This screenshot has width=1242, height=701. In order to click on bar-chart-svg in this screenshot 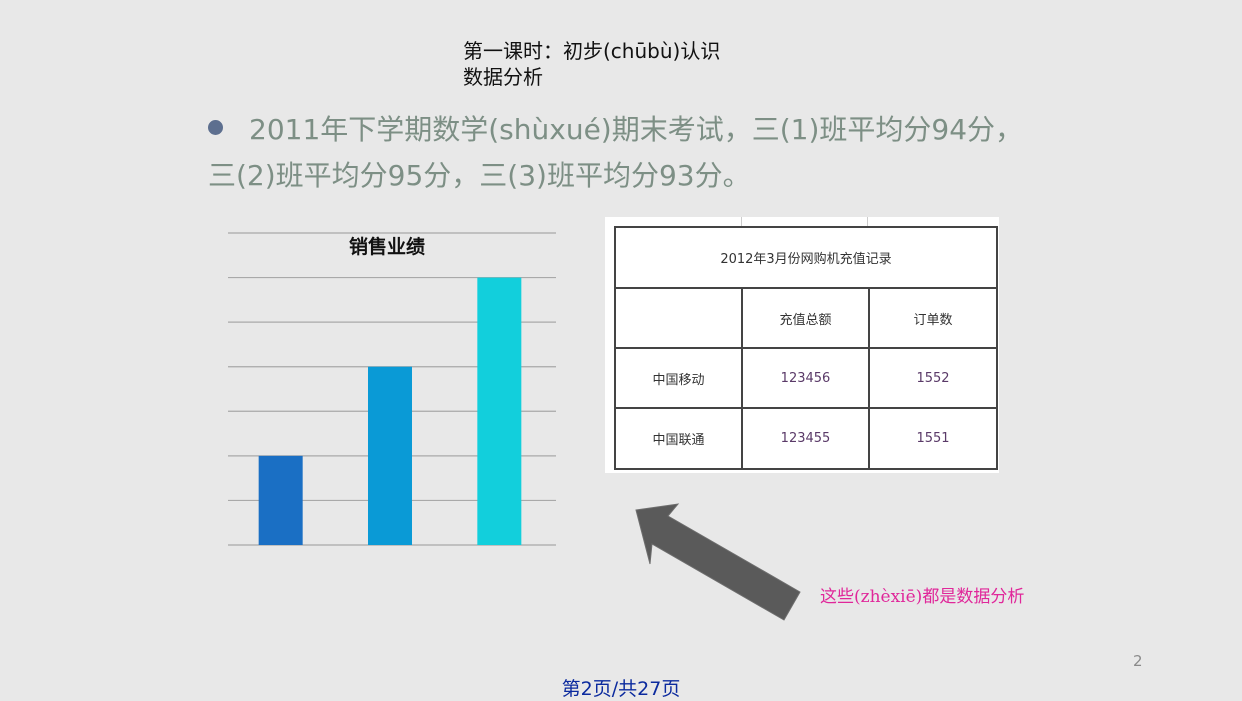, I will do `click(392, 389)`.